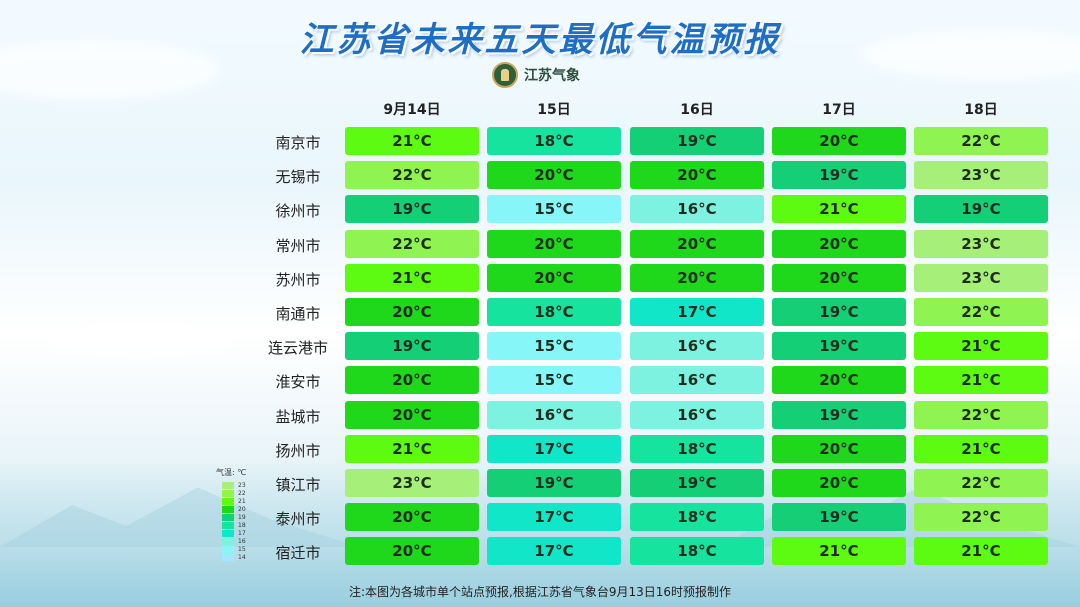  What do you see at coordinates (242, 493) in the screenshot?
I see `legend-label: 22` at bounding box center [242, 493].